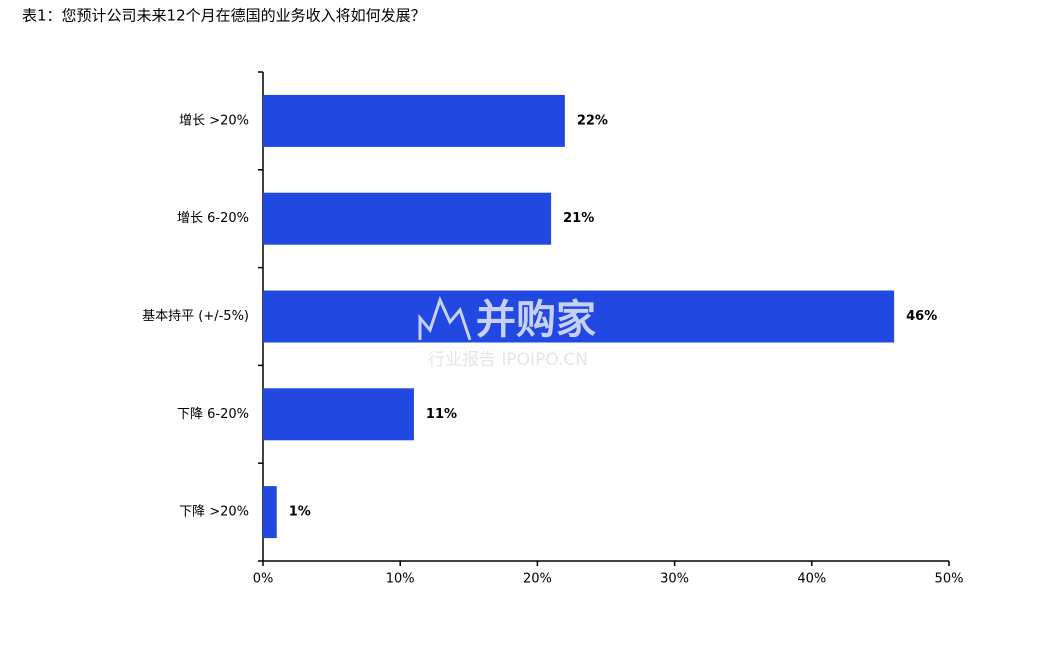 The width and height of the screenshot is (1048, 661). I want to click on watermark: 并购家 行业报告 IPOIPO.CN, so click(507, 332).